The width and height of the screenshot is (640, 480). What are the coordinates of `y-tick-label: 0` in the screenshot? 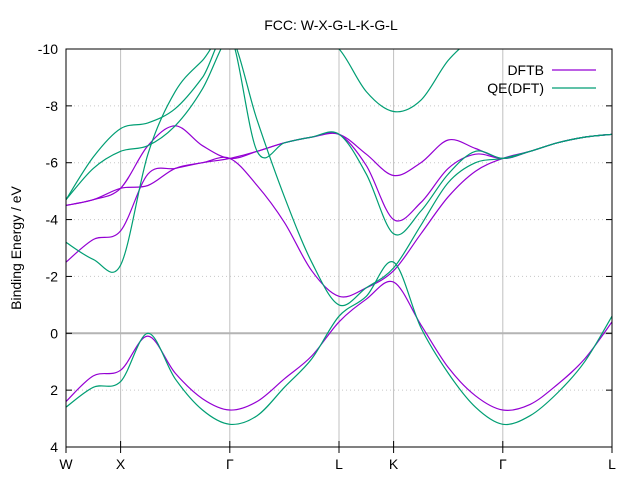 It's located at (54, 333).